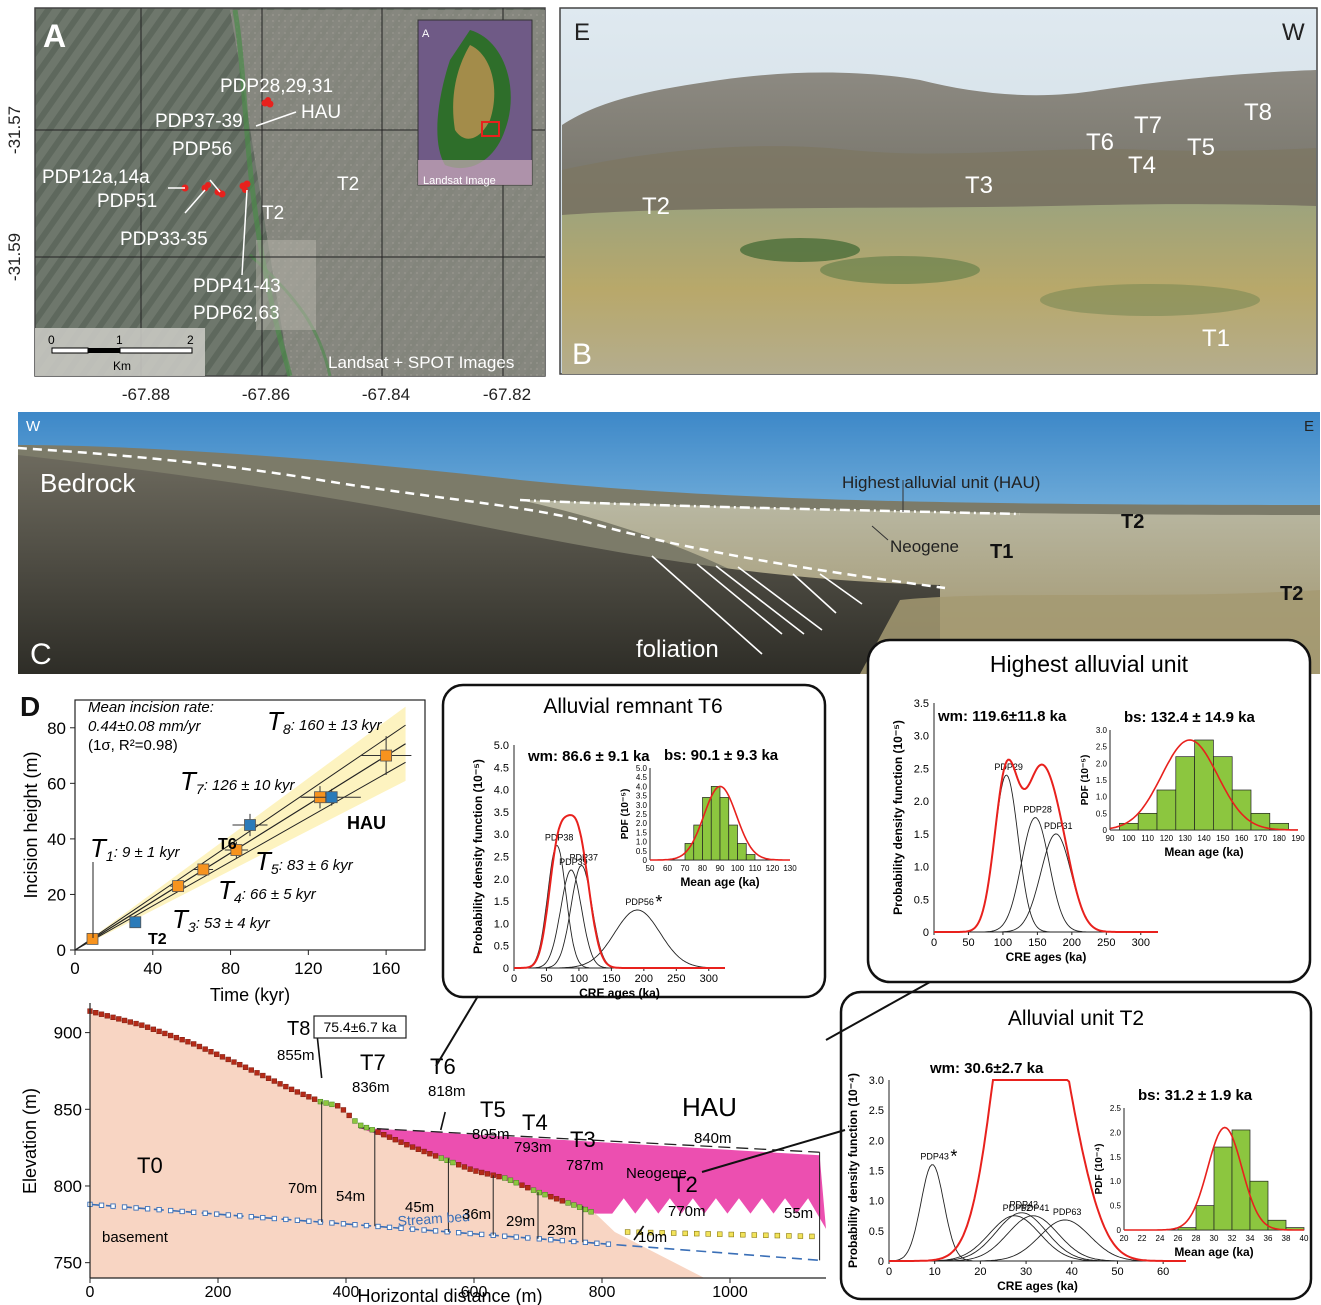 This screenshot has width=1321, height=1305. What do you see at coordinates (1298, 838) in the screenshot?
I see `hist-x-tick: 190` at bounding box center [1298, 838].